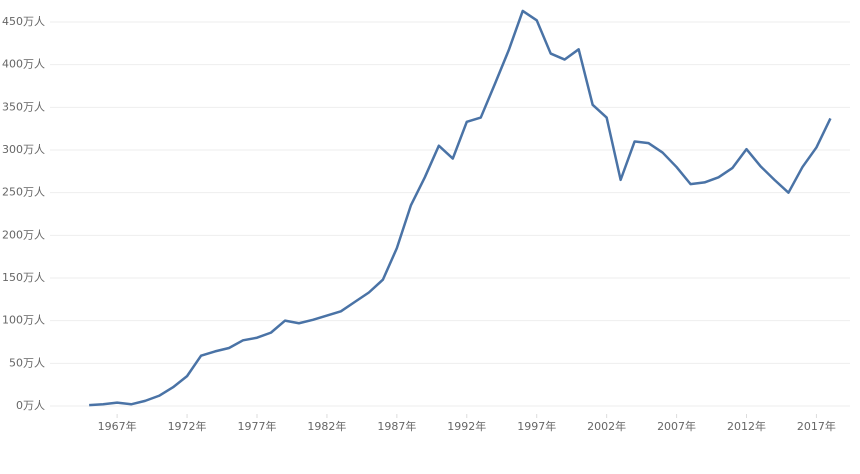 The image size is (860, 474). Describe the element at coordinates (187, 426) in the screenshot. I see `x-tick-label: 1972年` at that location.